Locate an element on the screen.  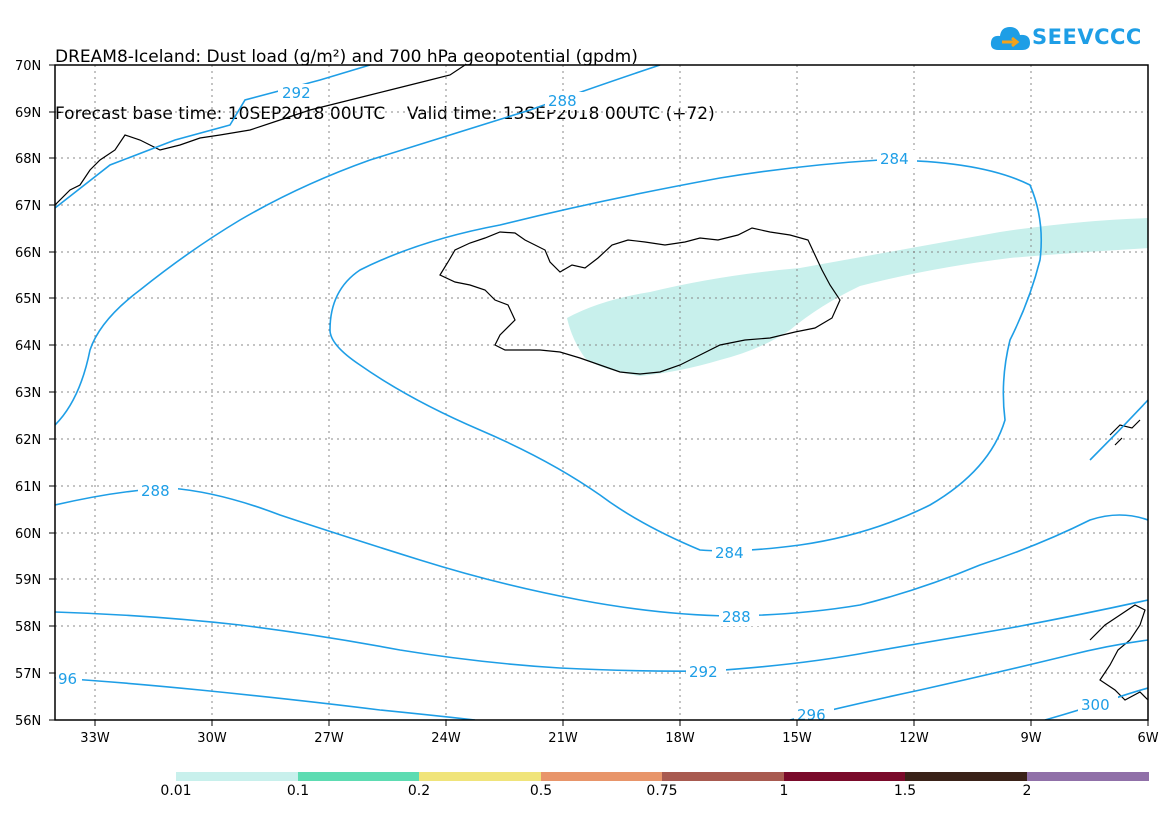
lon-label: 15W is located at coordinates (797, 738).